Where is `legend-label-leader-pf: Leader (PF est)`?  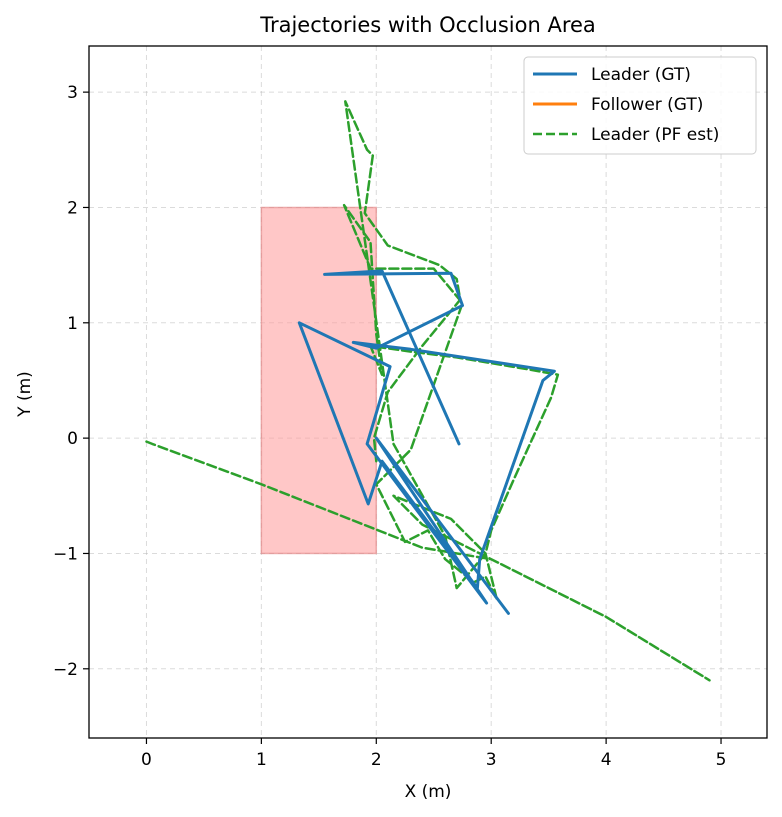
legend-label-leader-pf: Leader (PF est) is located at coordinates (655, 135).